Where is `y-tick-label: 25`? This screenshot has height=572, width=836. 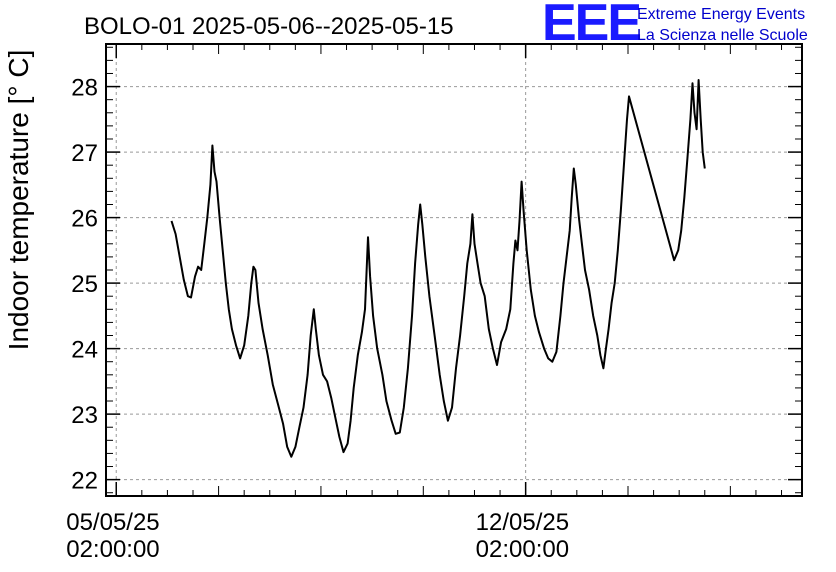
y-tick-label: 25 is located at coordinates (84, 284).